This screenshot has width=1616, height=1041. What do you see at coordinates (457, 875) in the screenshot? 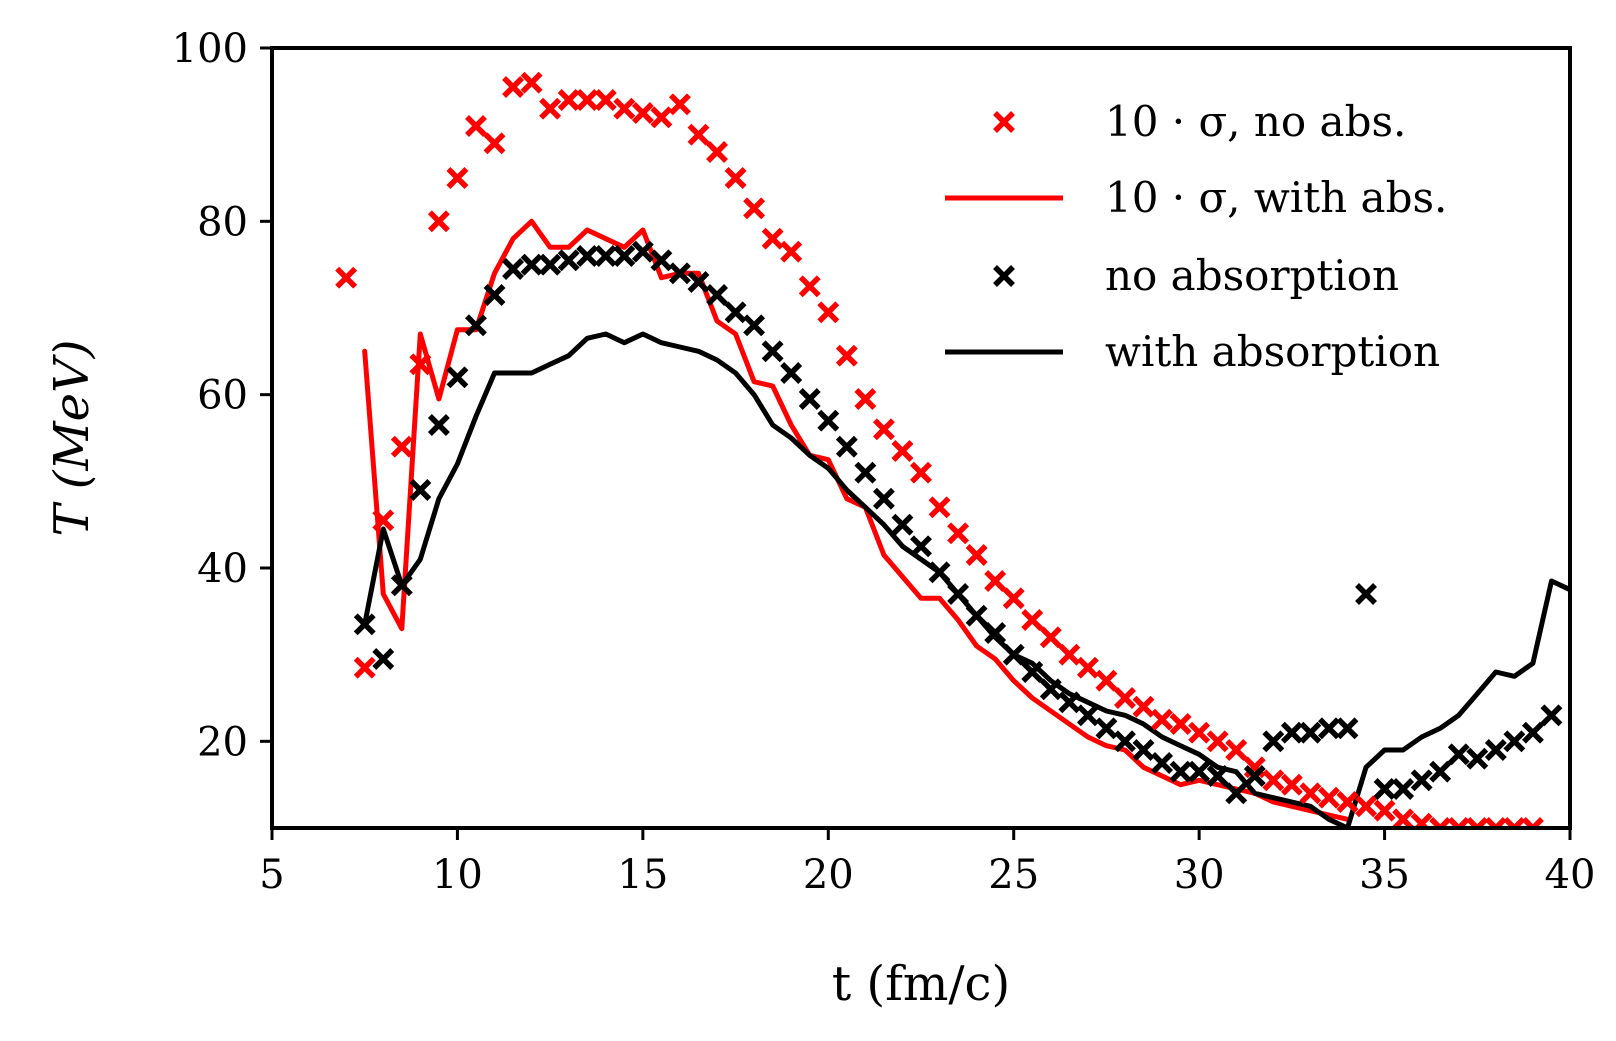
I see `x-tick-label: 10` at bounding box center [457, 875].